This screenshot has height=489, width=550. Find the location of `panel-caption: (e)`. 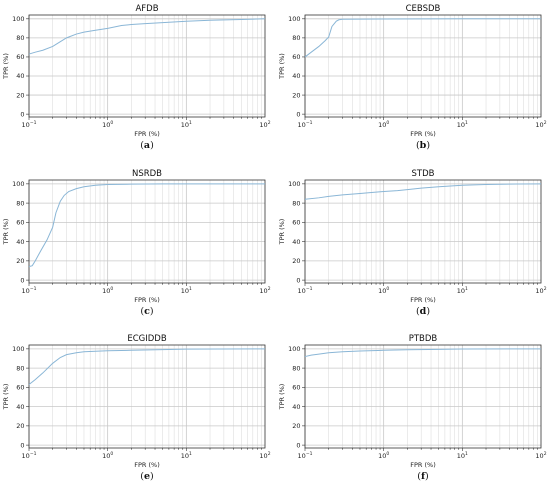

panel-caption: (e) is located at coordinates (146, 476).